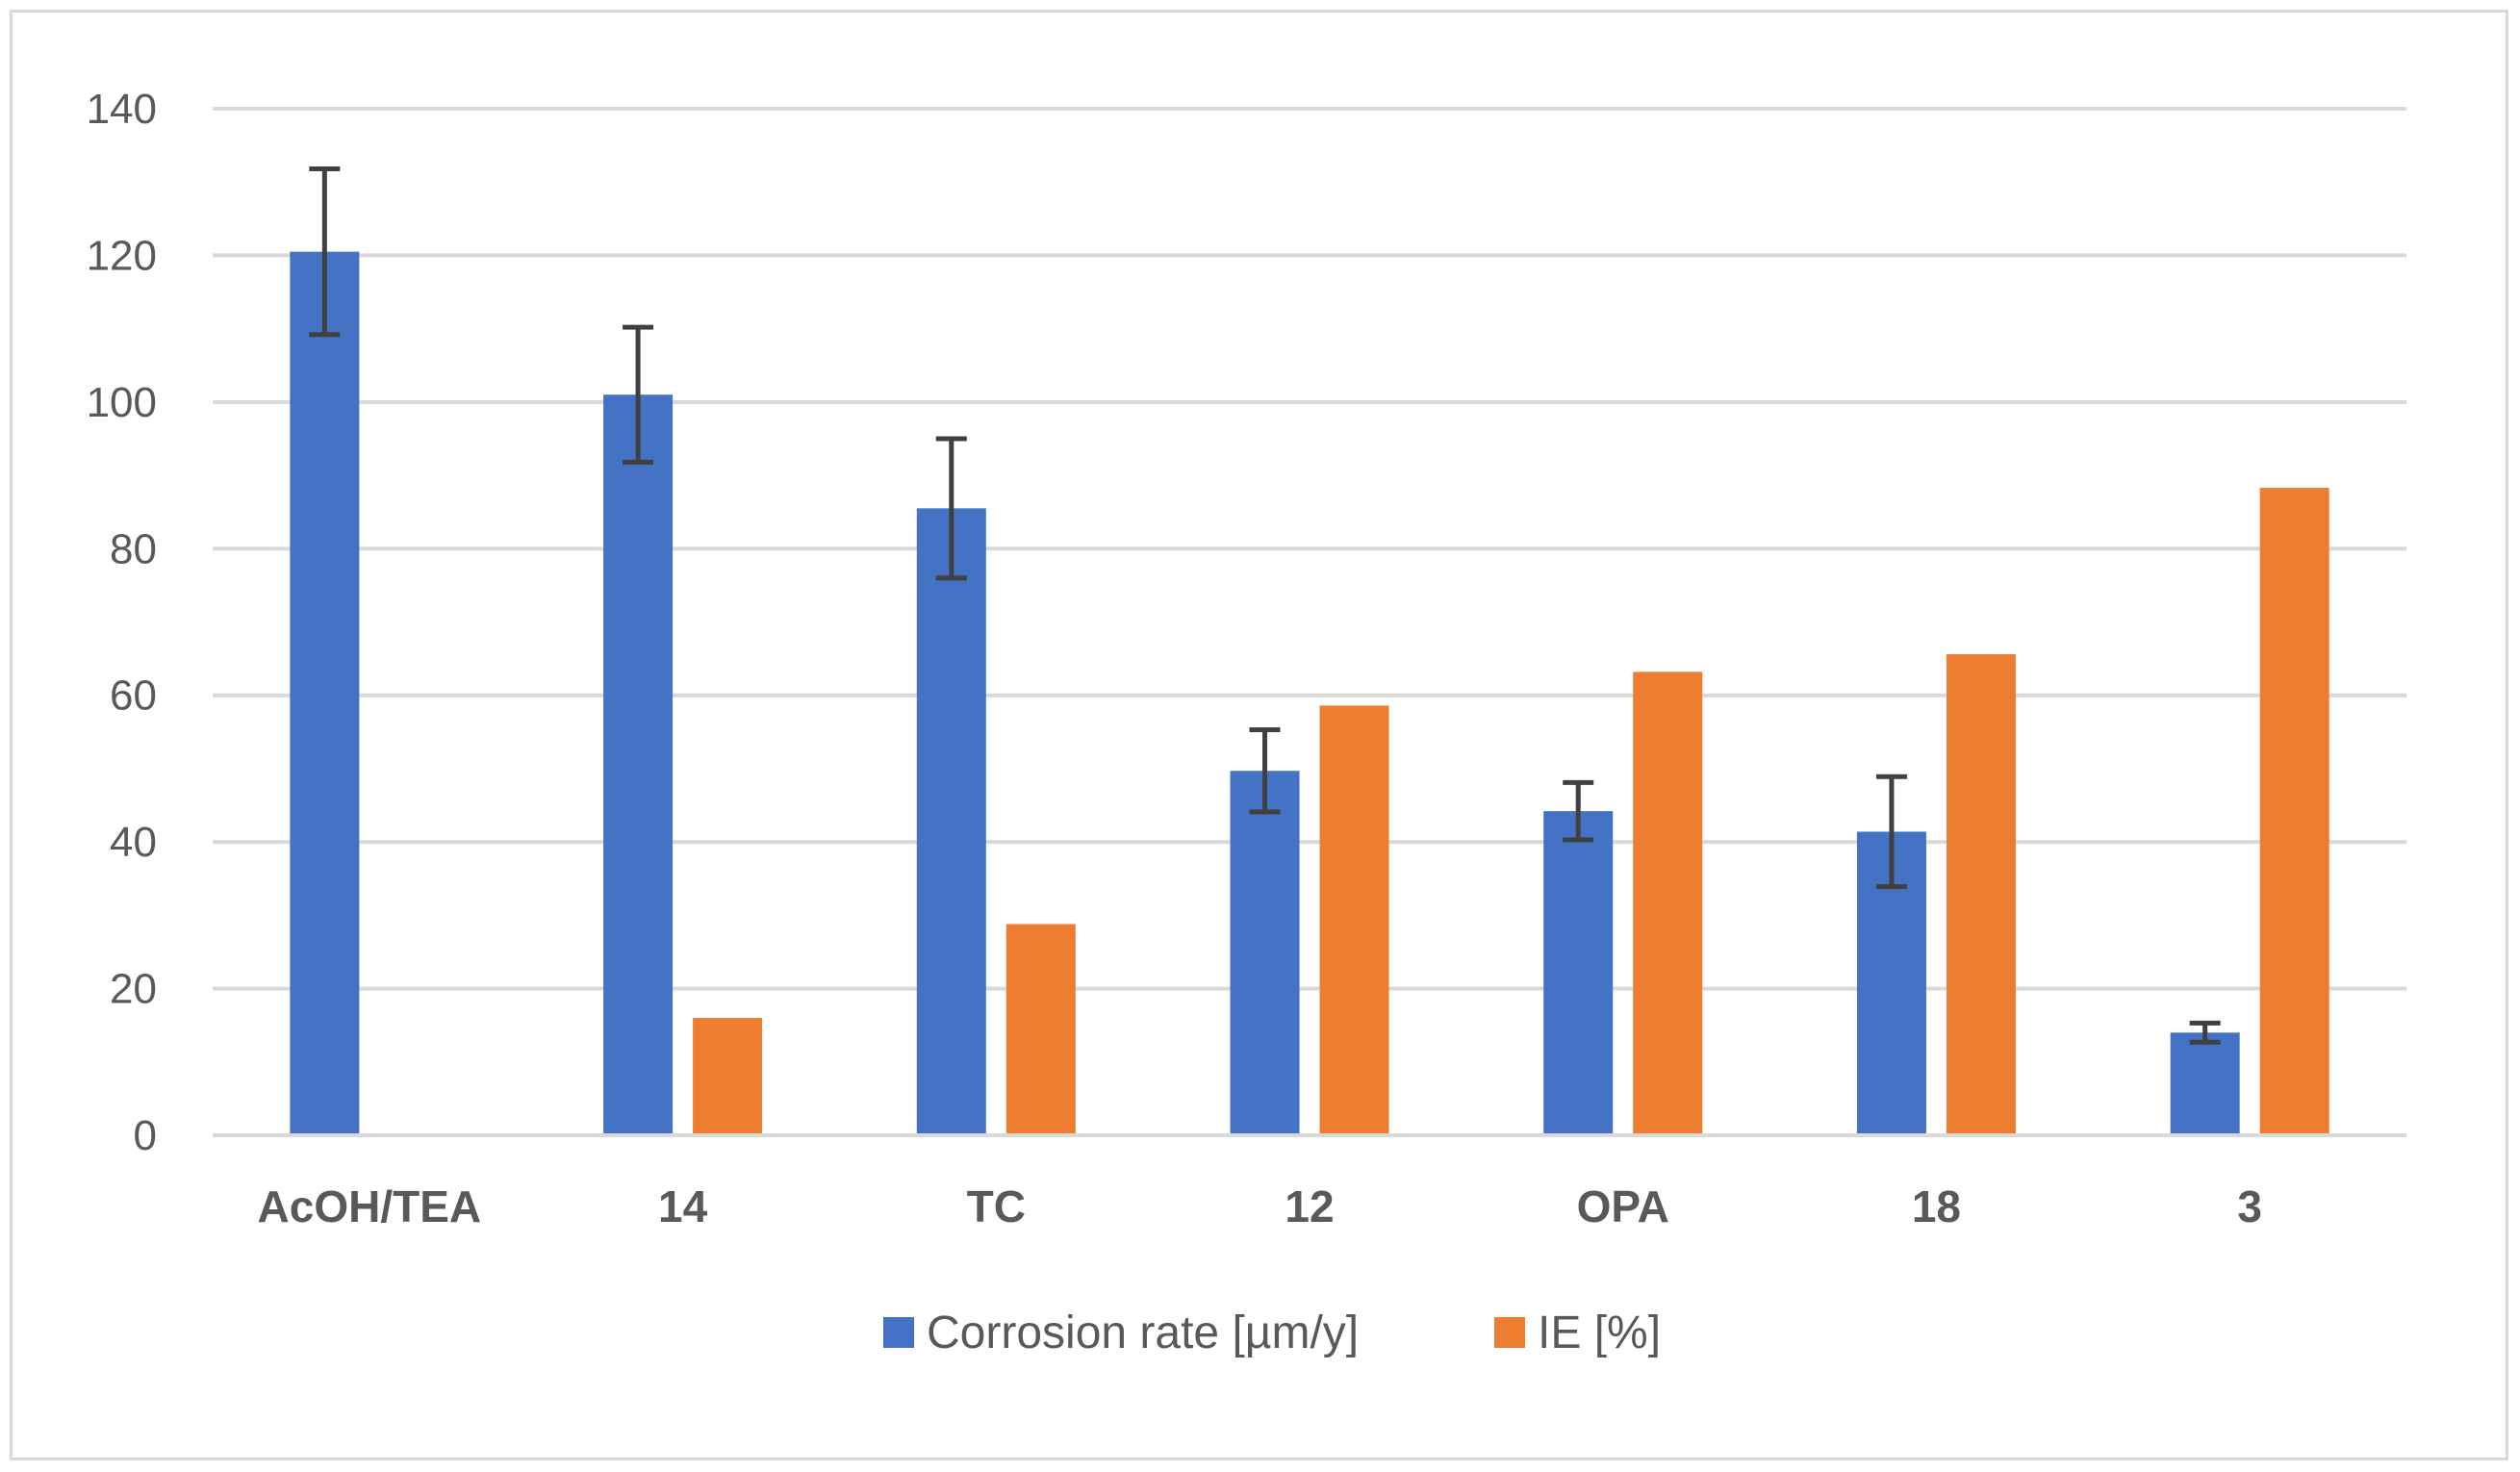  What do you see at coordinates (683, 1206) in the screenshot?
I see `x-category-label: 14` at bounding box center [683, 1206].